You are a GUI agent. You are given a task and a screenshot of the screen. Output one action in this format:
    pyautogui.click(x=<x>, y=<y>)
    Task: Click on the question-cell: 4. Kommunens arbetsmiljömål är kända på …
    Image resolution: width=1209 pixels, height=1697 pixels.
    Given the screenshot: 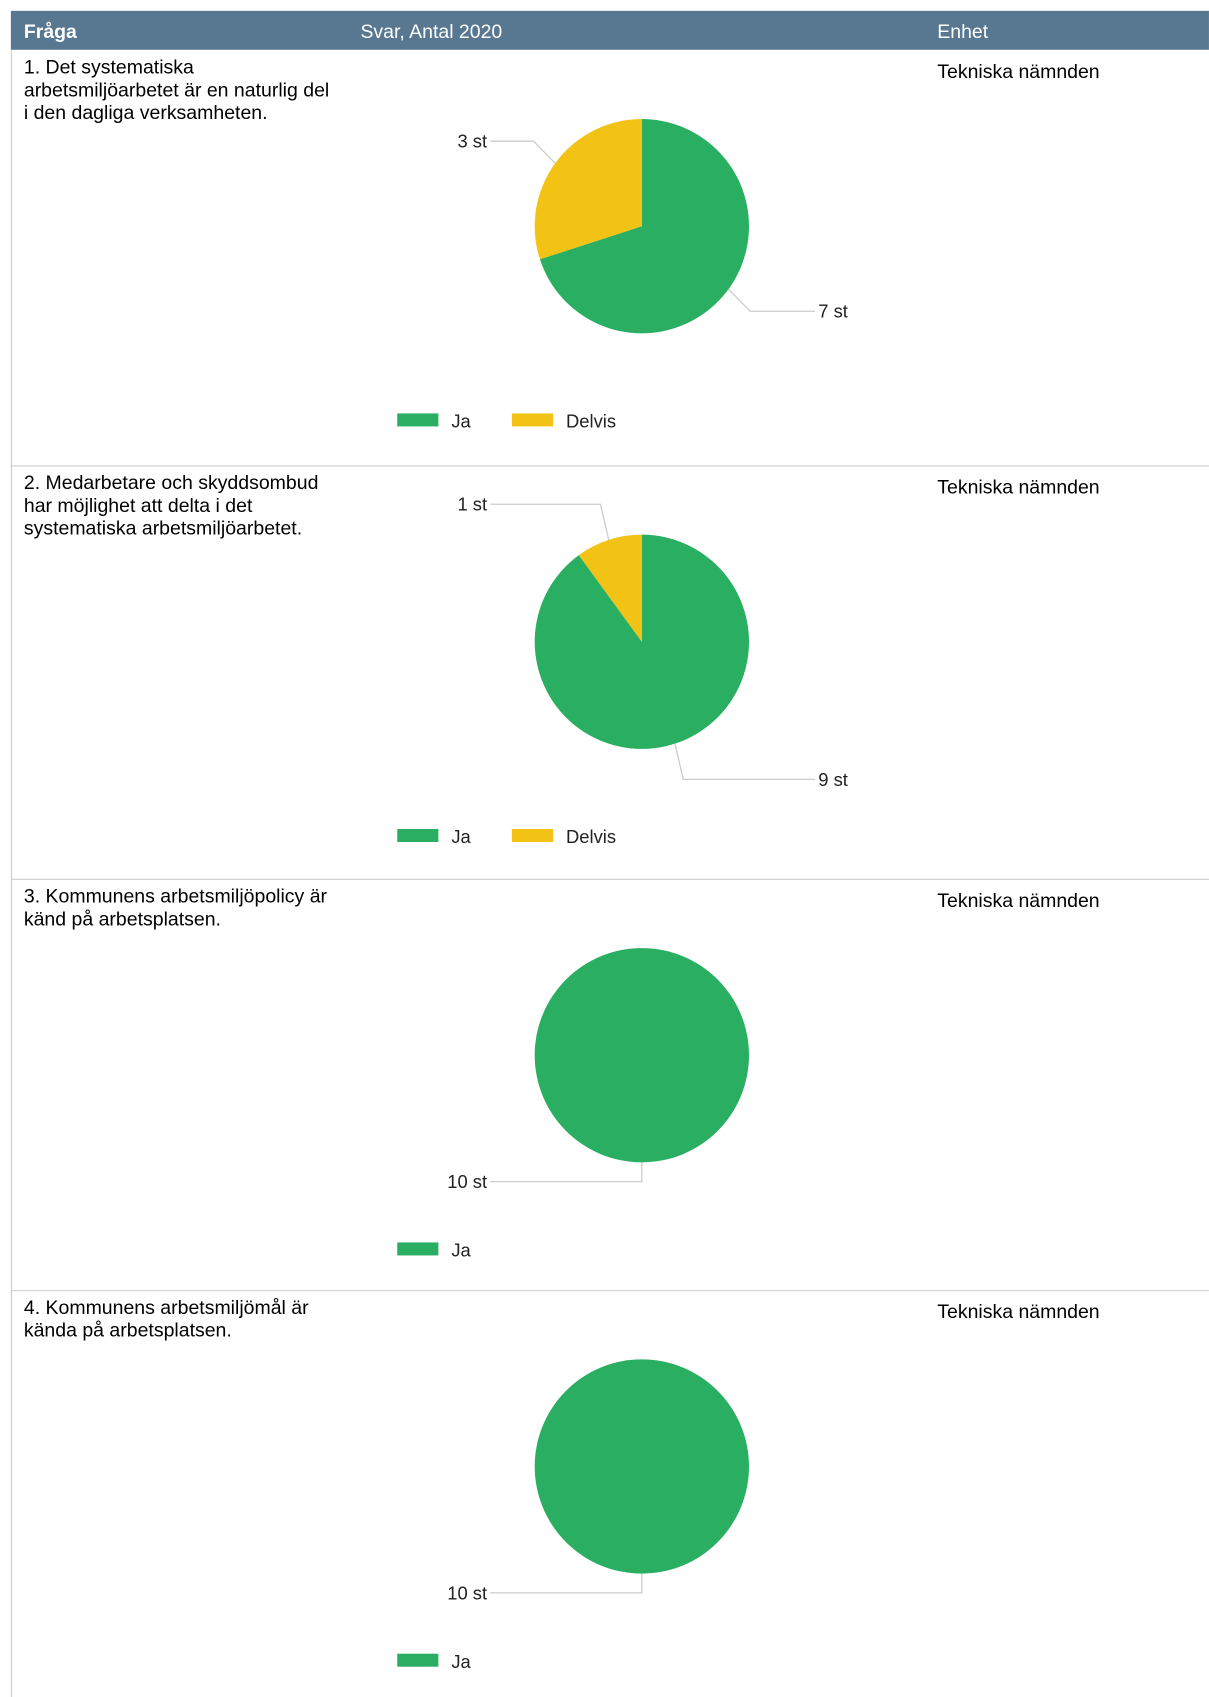 What is the action you would take?
    pyautogui.click(x=166, y=1318)
    